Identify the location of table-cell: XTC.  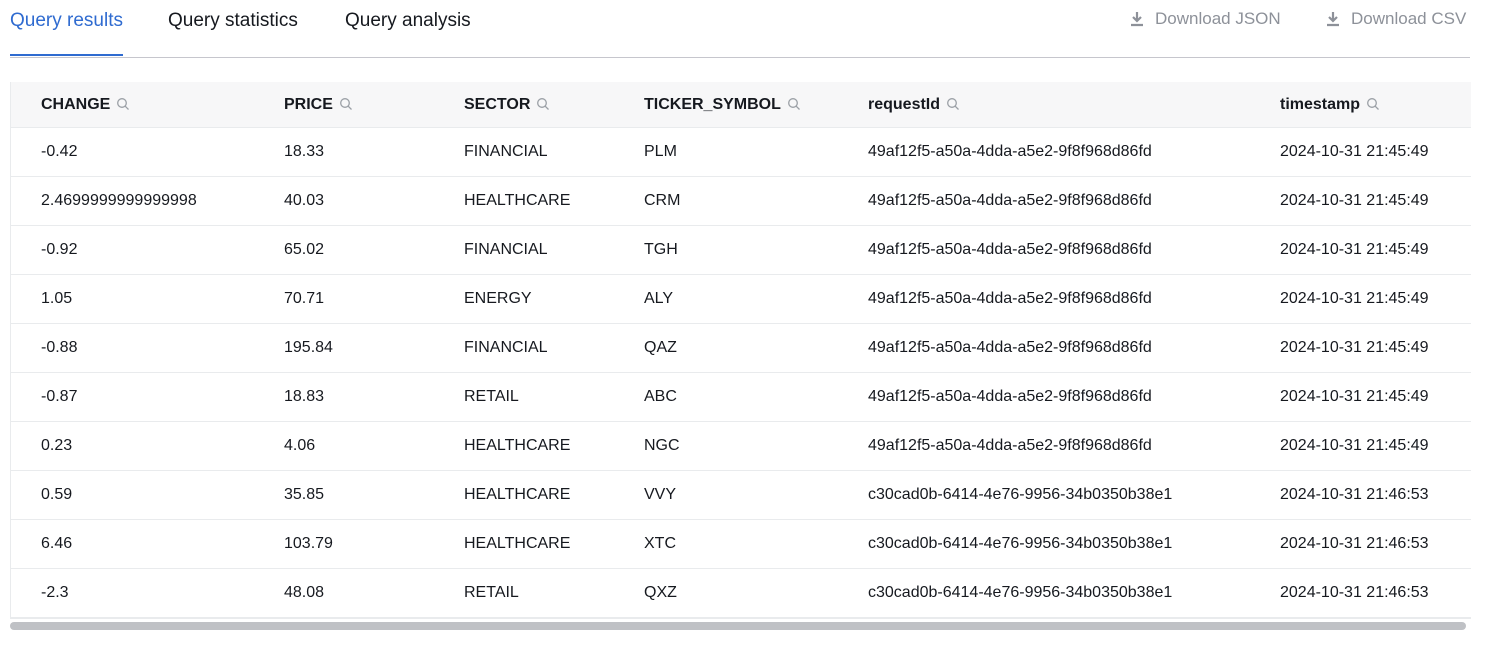
(756, 544).